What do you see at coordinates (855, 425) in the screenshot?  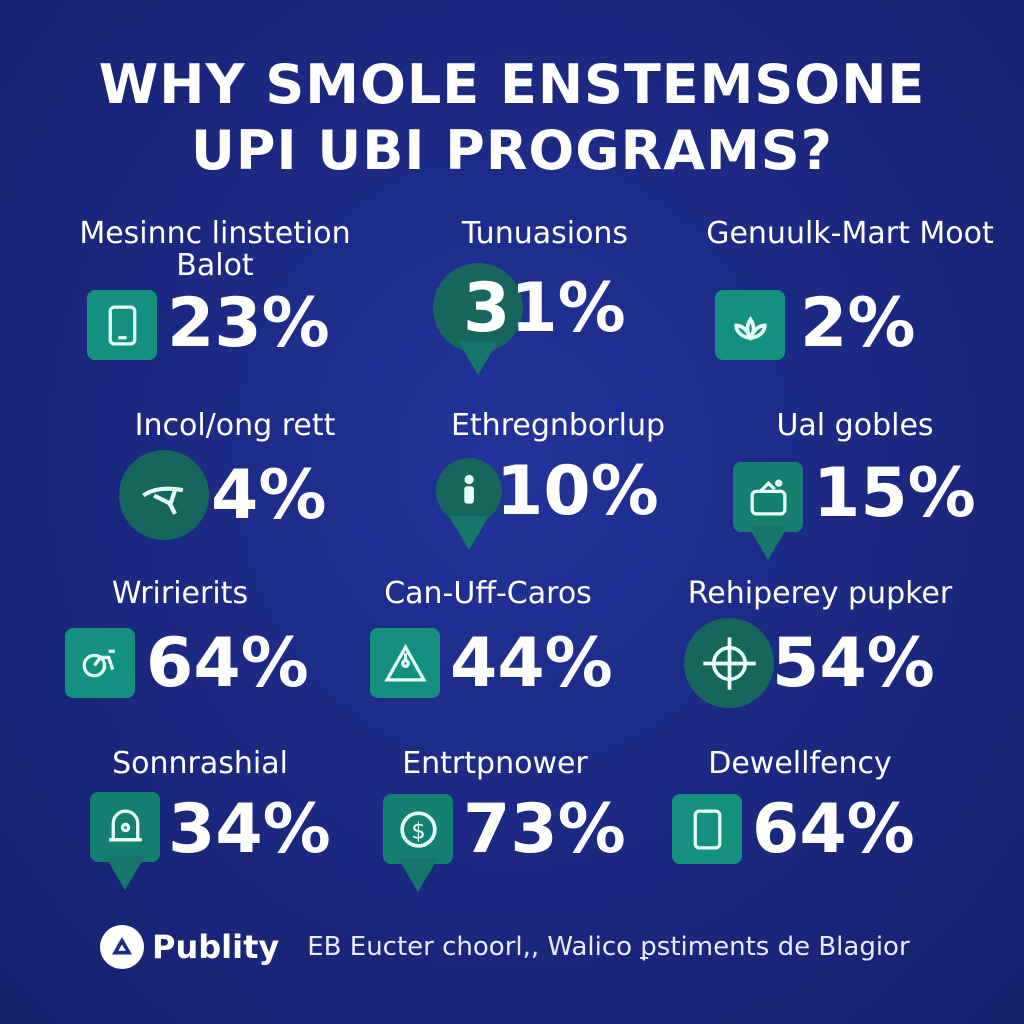 I see `stat-label: Ual gobles` at bounding box center [855, 425].